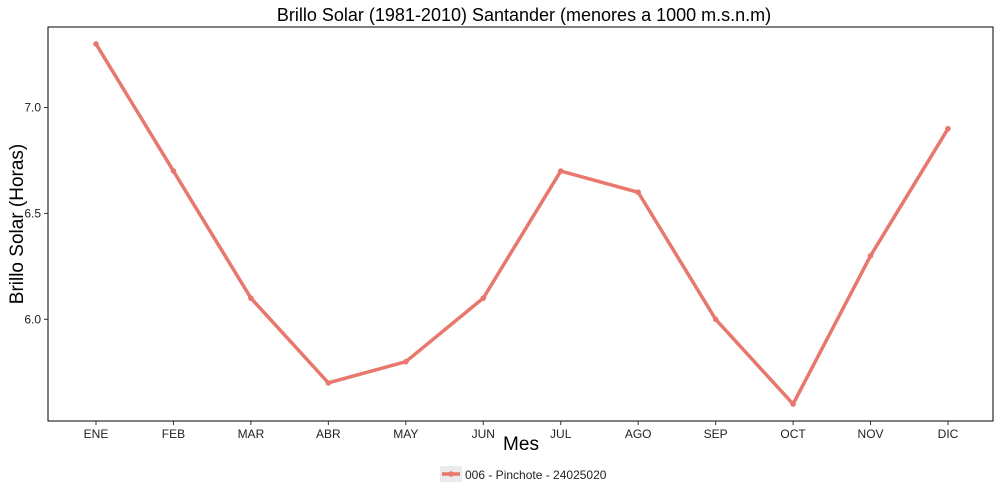  What do you see at coordinates (521, 444) in the screenshot?
I see `x-axis-title: Mes` at bounding box center [521, 444].